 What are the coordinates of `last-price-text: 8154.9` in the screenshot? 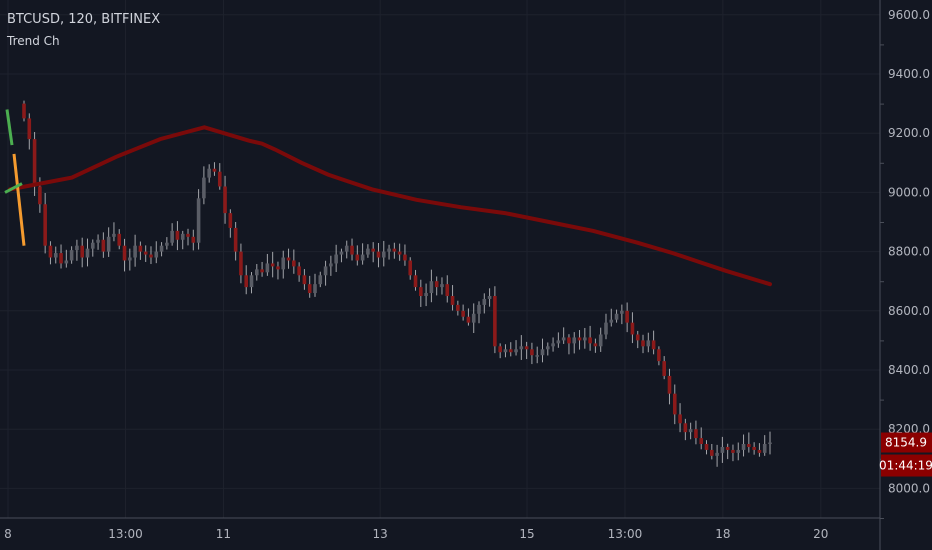 It's located at (906, 443).